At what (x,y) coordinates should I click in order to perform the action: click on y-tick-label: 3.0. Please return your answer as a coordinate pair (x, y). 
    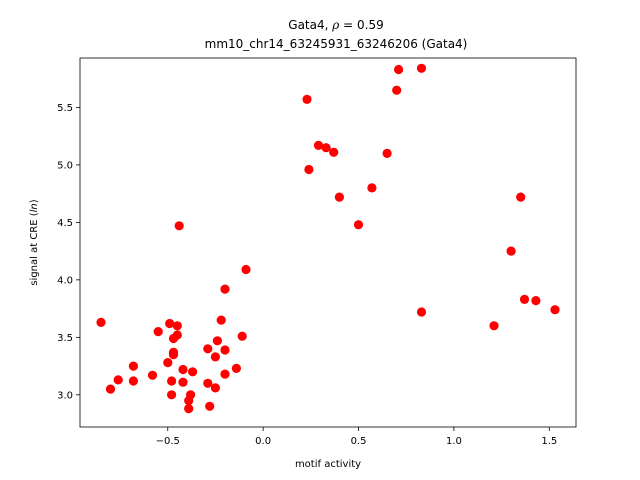
    Looking at the image, I should click on (65, 395).